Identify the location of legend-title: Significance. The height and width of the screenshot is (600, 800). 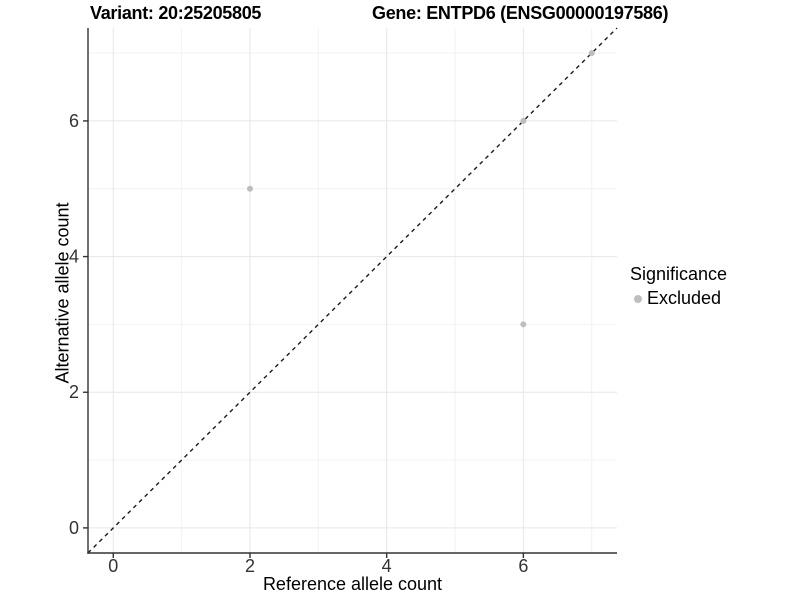
(679, 274).